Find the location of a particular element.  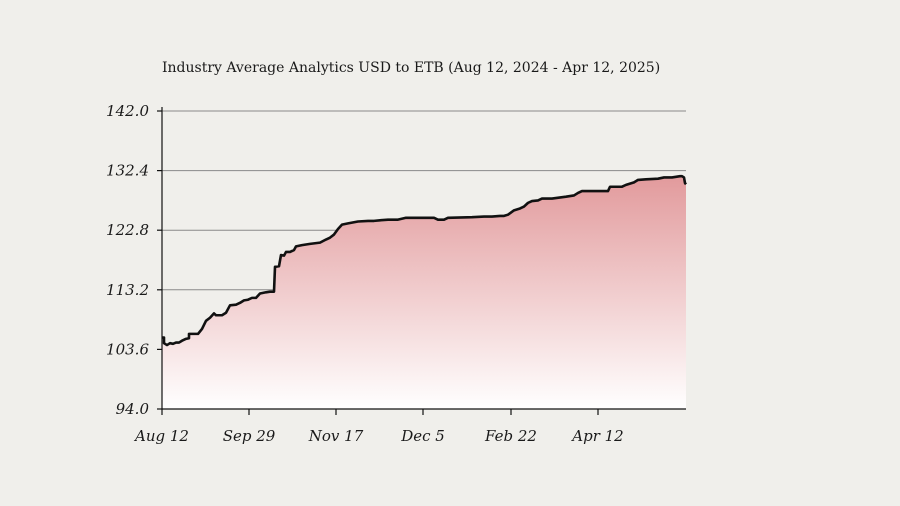

y-tick-label: 113.2 is located at coordinates (127, 290).